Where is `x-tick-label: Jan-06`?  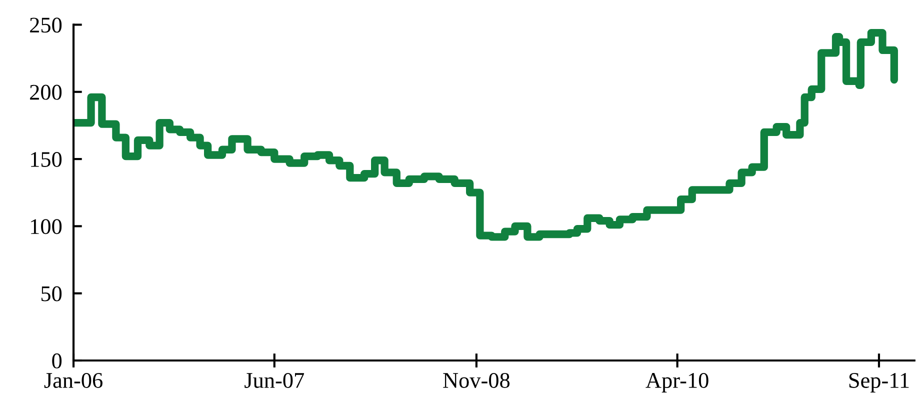
x-tick-label: Jan-06 is located at coordinates (73, 380).